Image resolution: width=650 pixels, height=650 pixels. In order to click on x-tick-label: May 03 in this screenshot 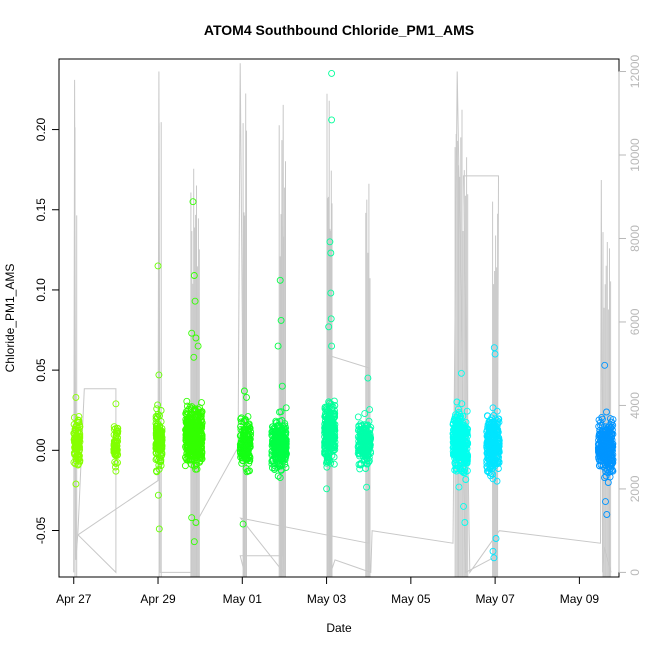, I will do `click(327, 599)`.